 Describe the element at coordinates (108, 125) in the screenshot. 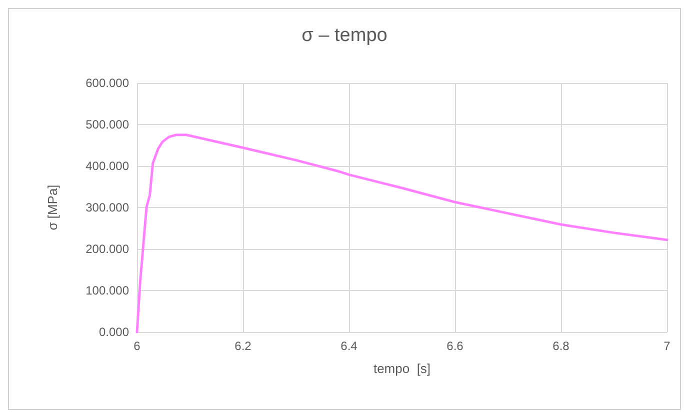

I see `y-tick-label: 500.000` at that location.